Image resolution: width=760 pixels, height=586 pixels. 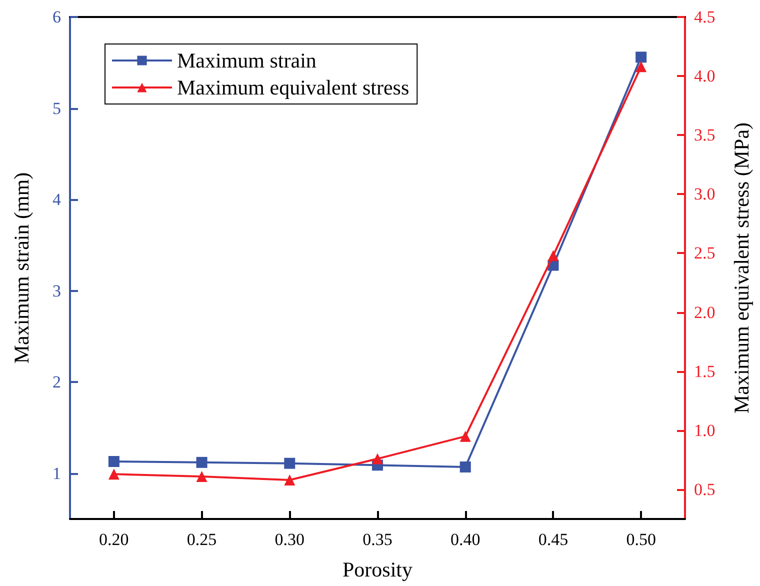 I want to click on y-axis-title: Maximum strain (mm), so click(x=22, y=268).